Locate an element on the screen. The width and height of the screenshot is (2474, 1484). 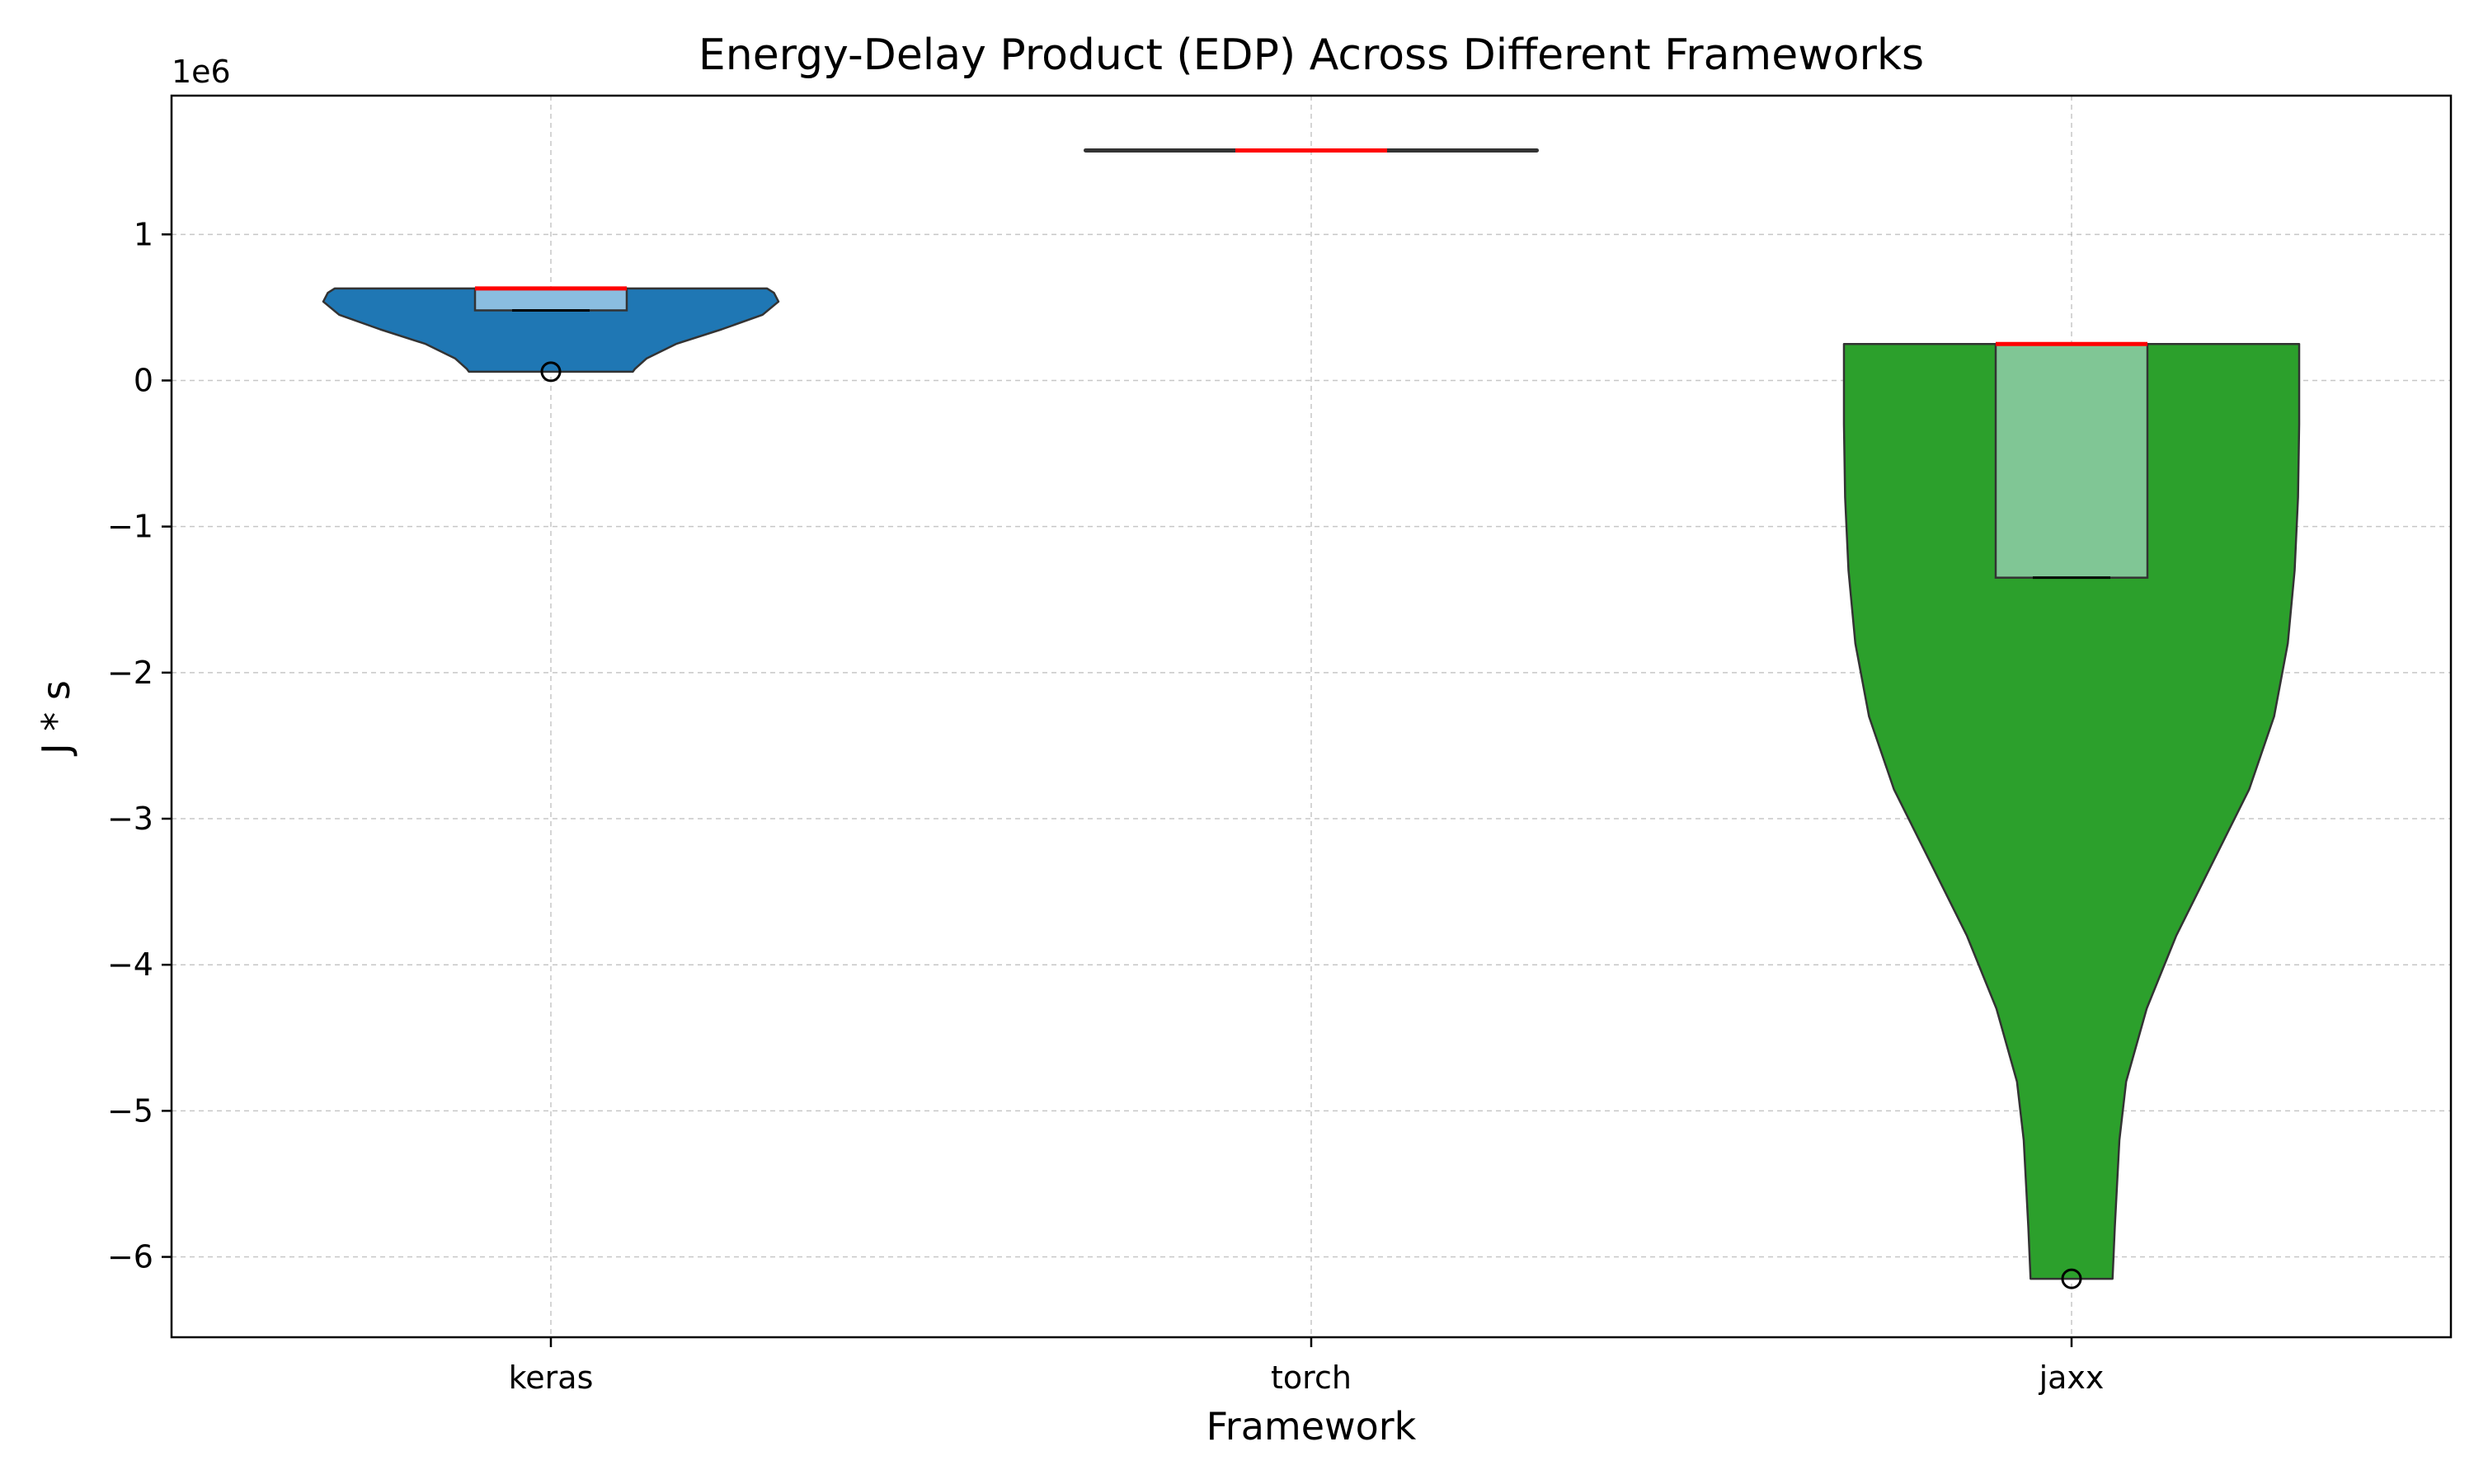
violin-body-jaxx is located at coordinates (2071, 811).